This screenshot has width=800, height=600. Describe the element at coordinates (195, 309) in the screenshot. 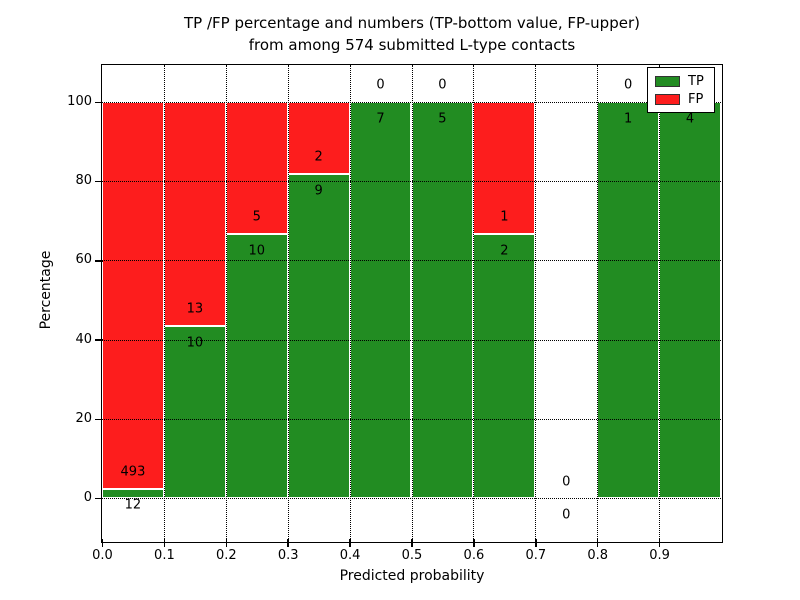

I see `bar-count-label-fp: 13` at that location.